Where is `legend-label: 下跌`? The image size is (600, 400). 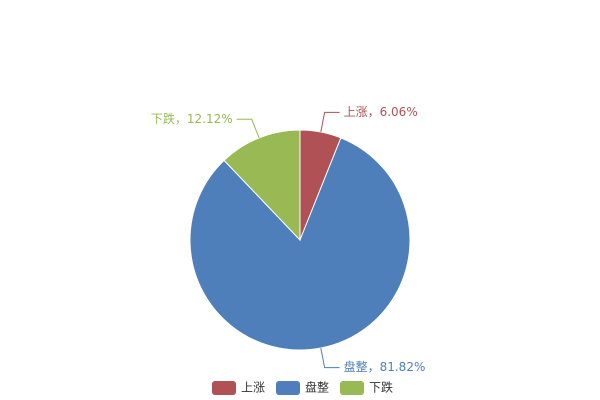
legend-label: 下跌 is located at coordinates (381, 387).